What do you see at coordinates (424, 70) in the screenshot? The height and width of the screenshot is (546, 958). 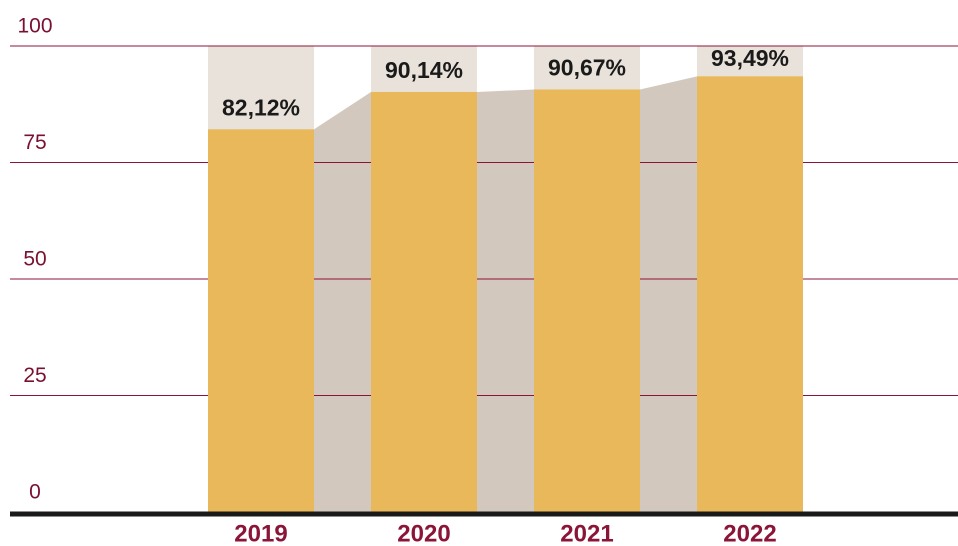 I see `value-label: 90,14%` at bounding box center [424, 70].